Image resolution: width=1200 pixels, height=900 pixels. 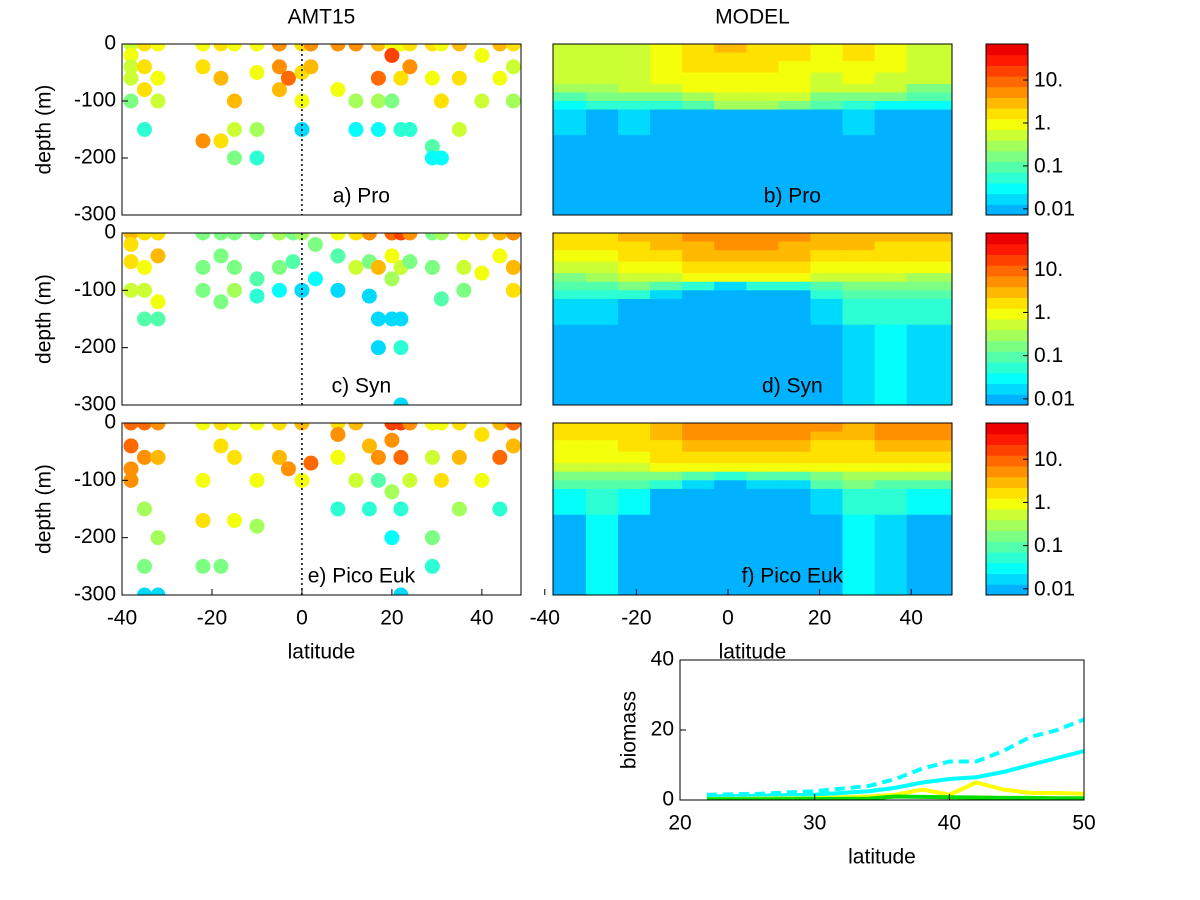 I want to click on panel-title: AMT15, so click(x=322, y=17).